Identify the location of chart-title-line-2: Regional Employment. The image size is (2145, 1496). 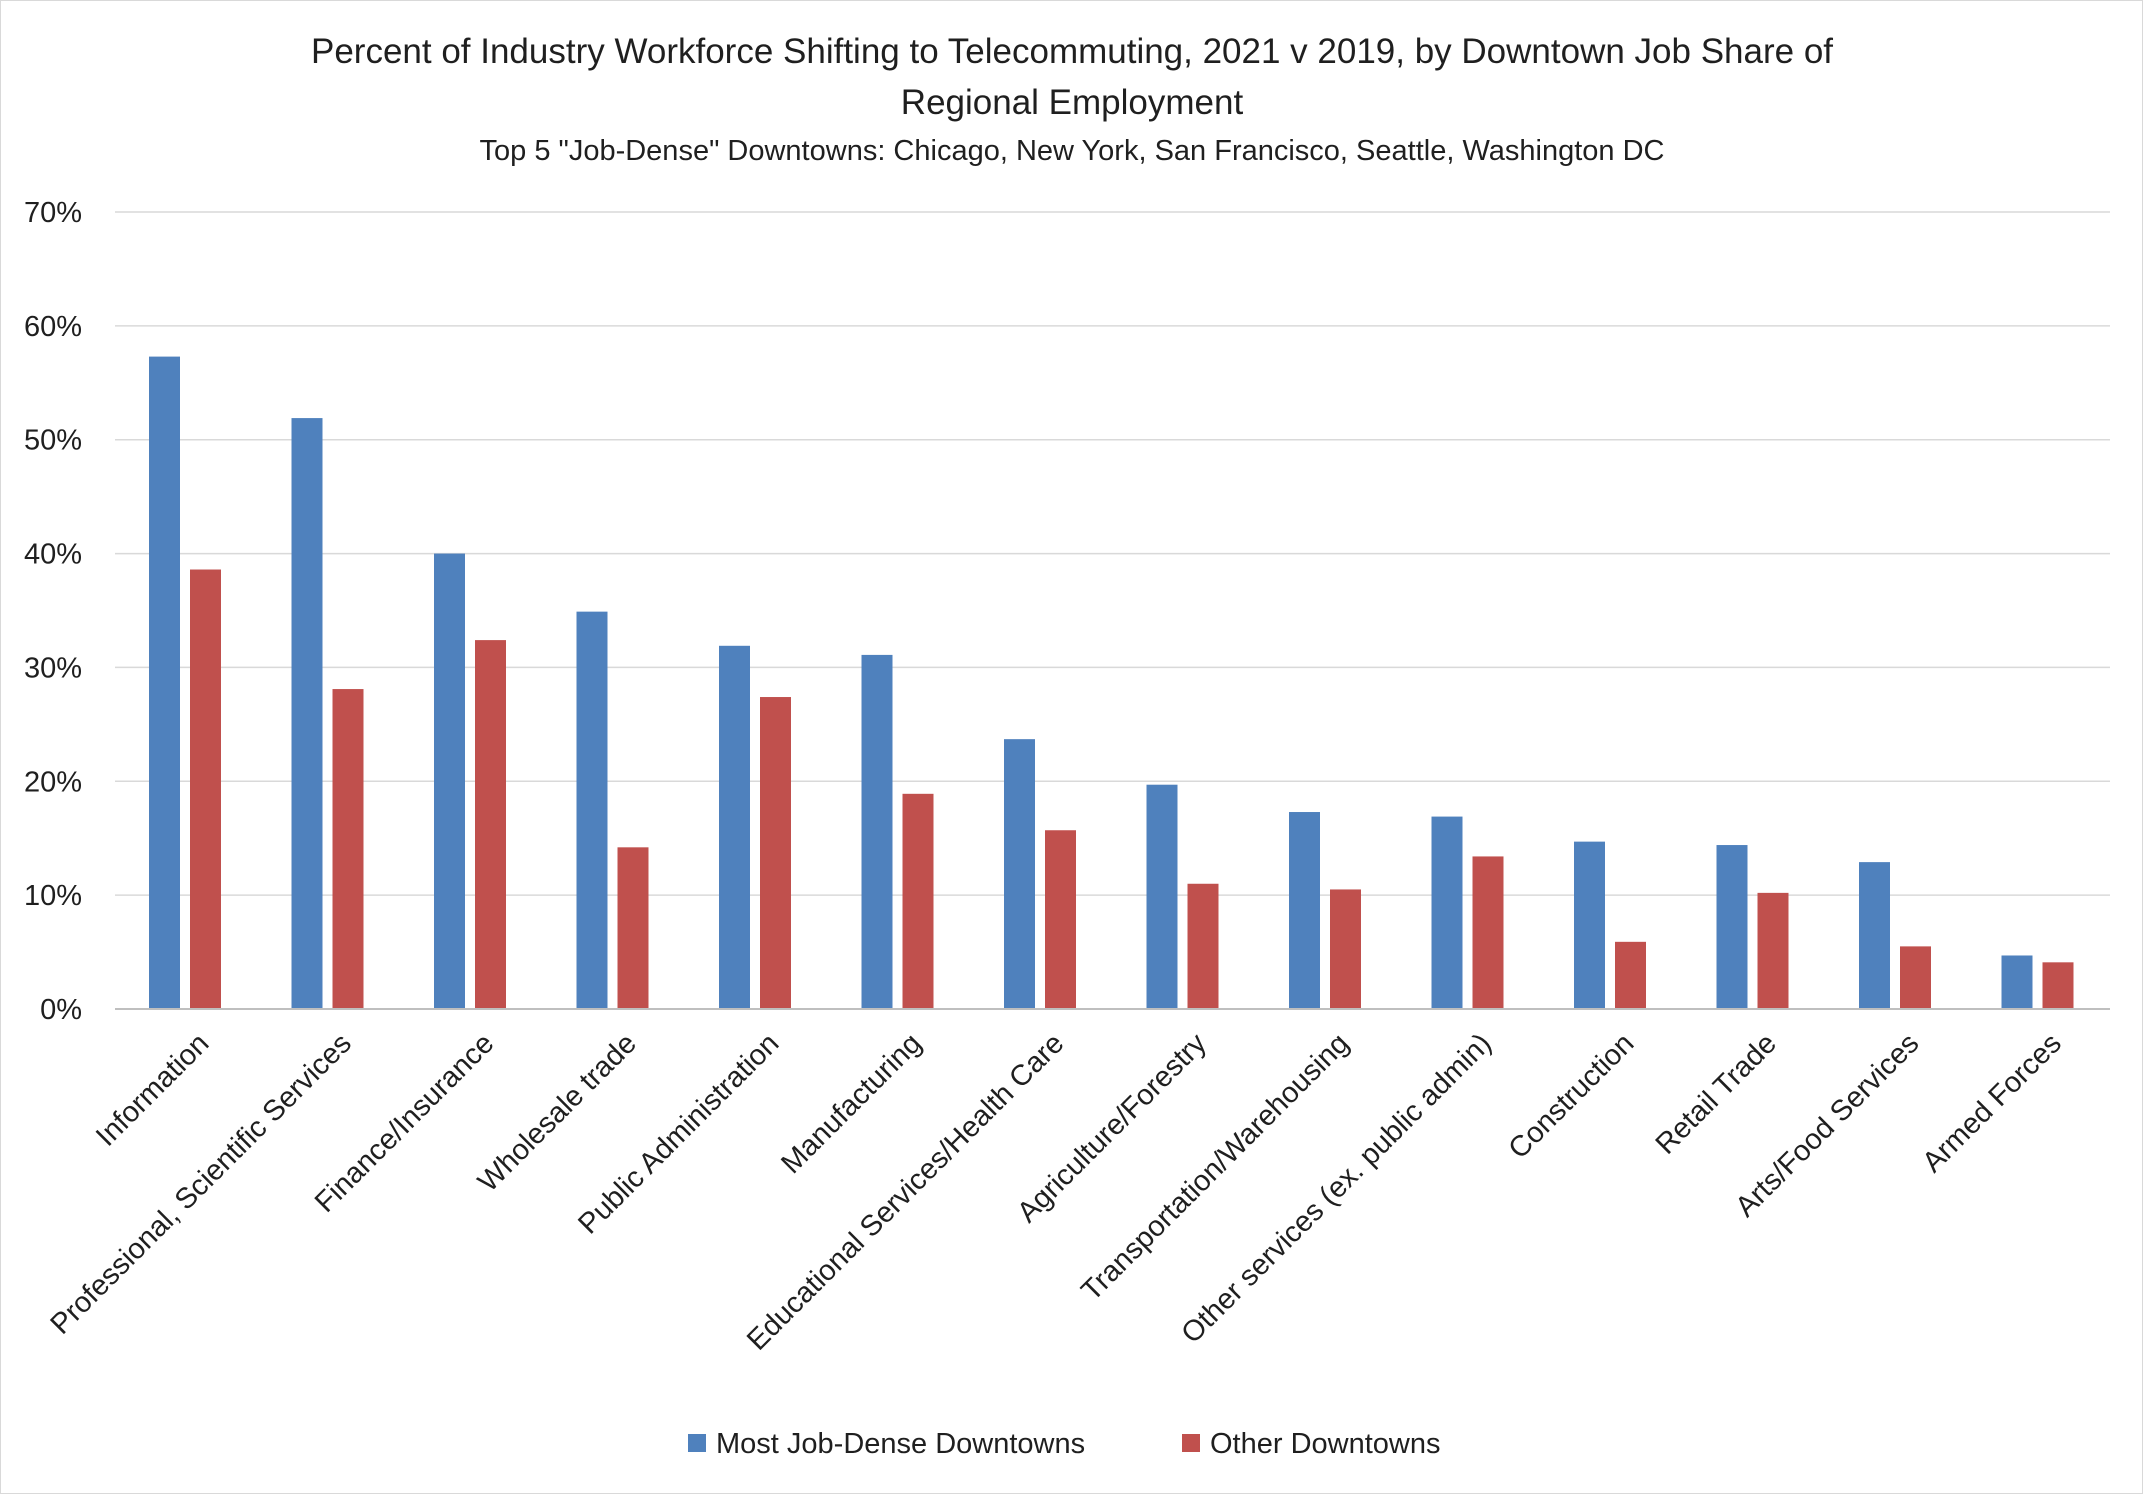
(1072, 102).